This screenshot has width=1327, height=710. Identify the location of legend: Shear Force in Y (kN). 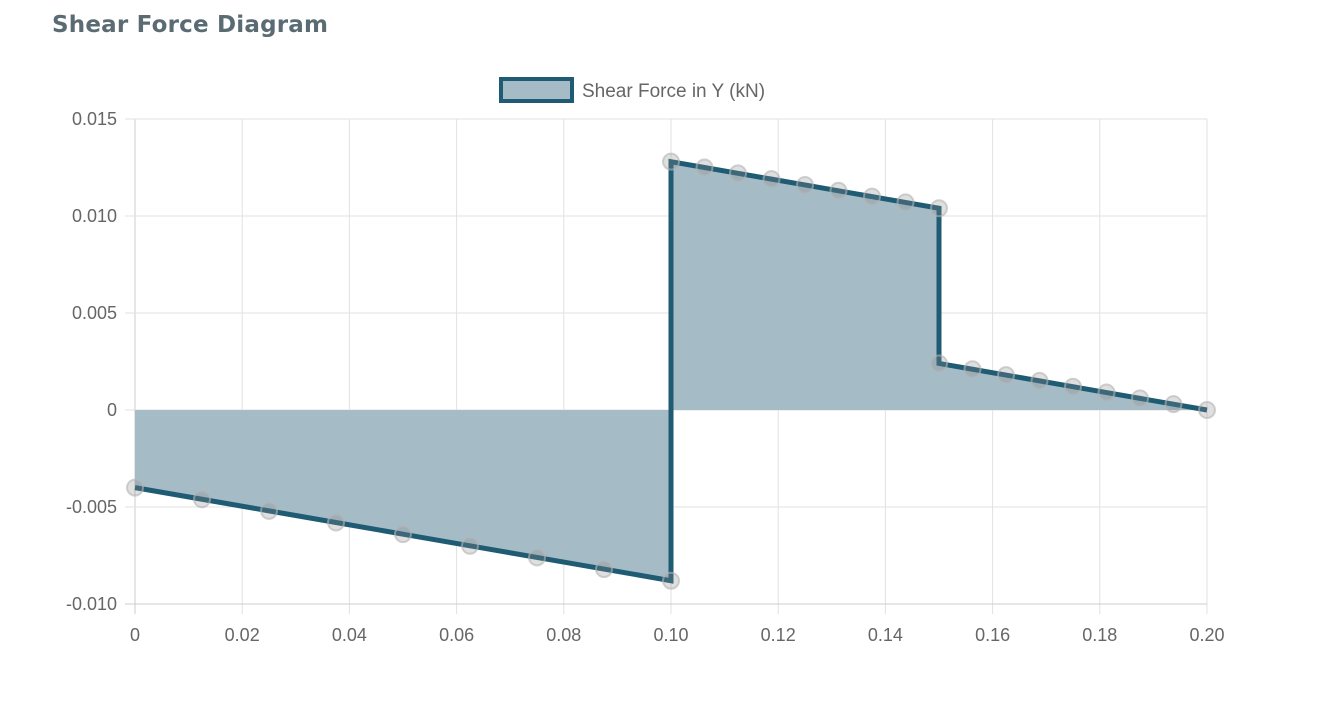
(632, 90).